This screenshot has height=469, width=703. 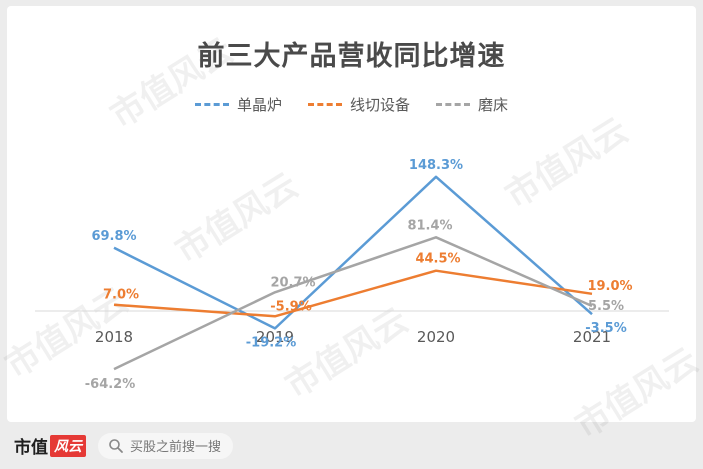 I want to click on data-label: 20.7%, so click(x=292, y=282).